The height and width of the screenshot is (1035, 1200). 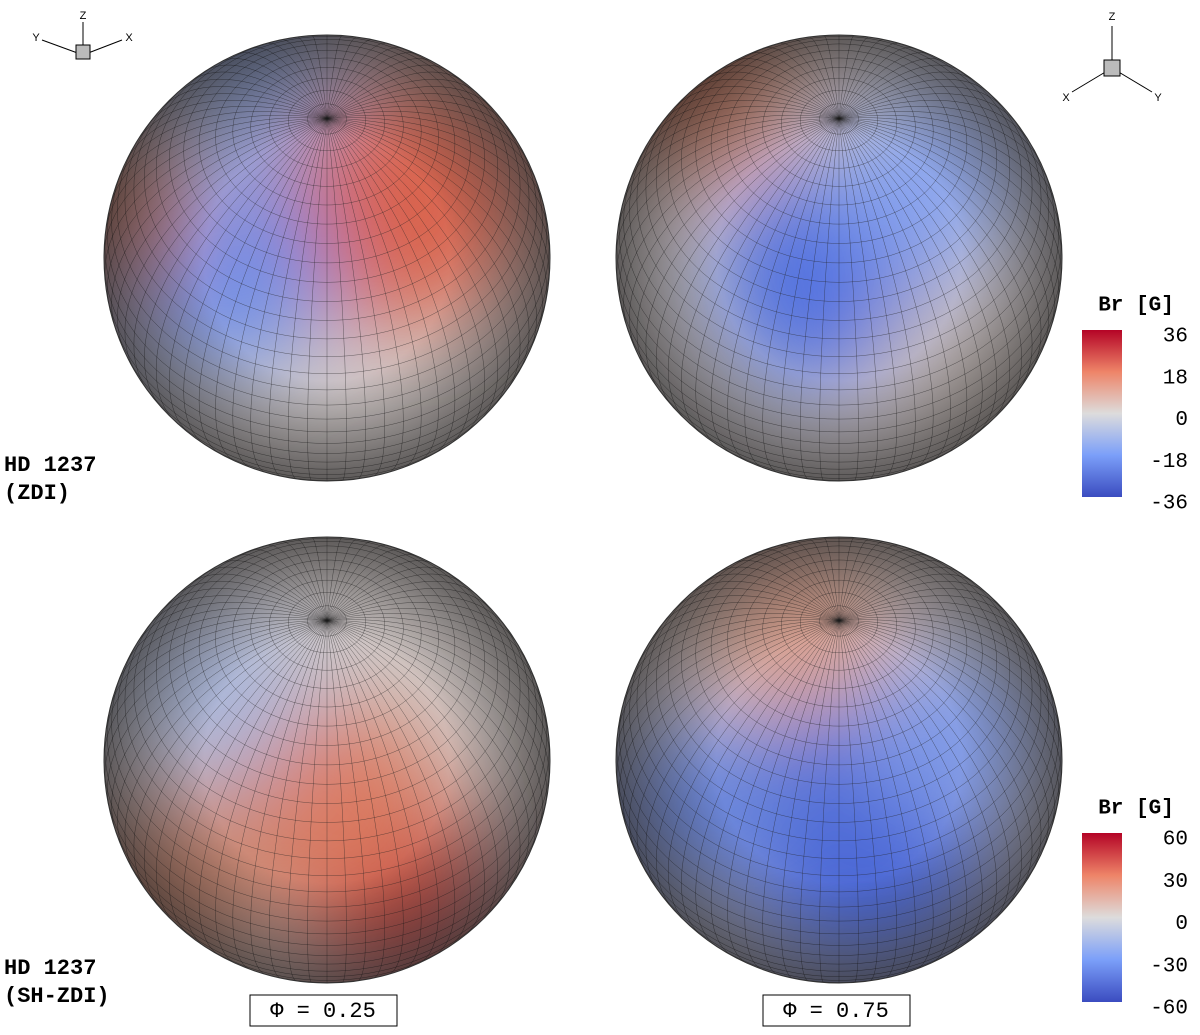 What do you see at coordinates (1169, 504) in the screenshot?
I see `colorbar-tick-label: -36` at bounding box center [1169, 504].